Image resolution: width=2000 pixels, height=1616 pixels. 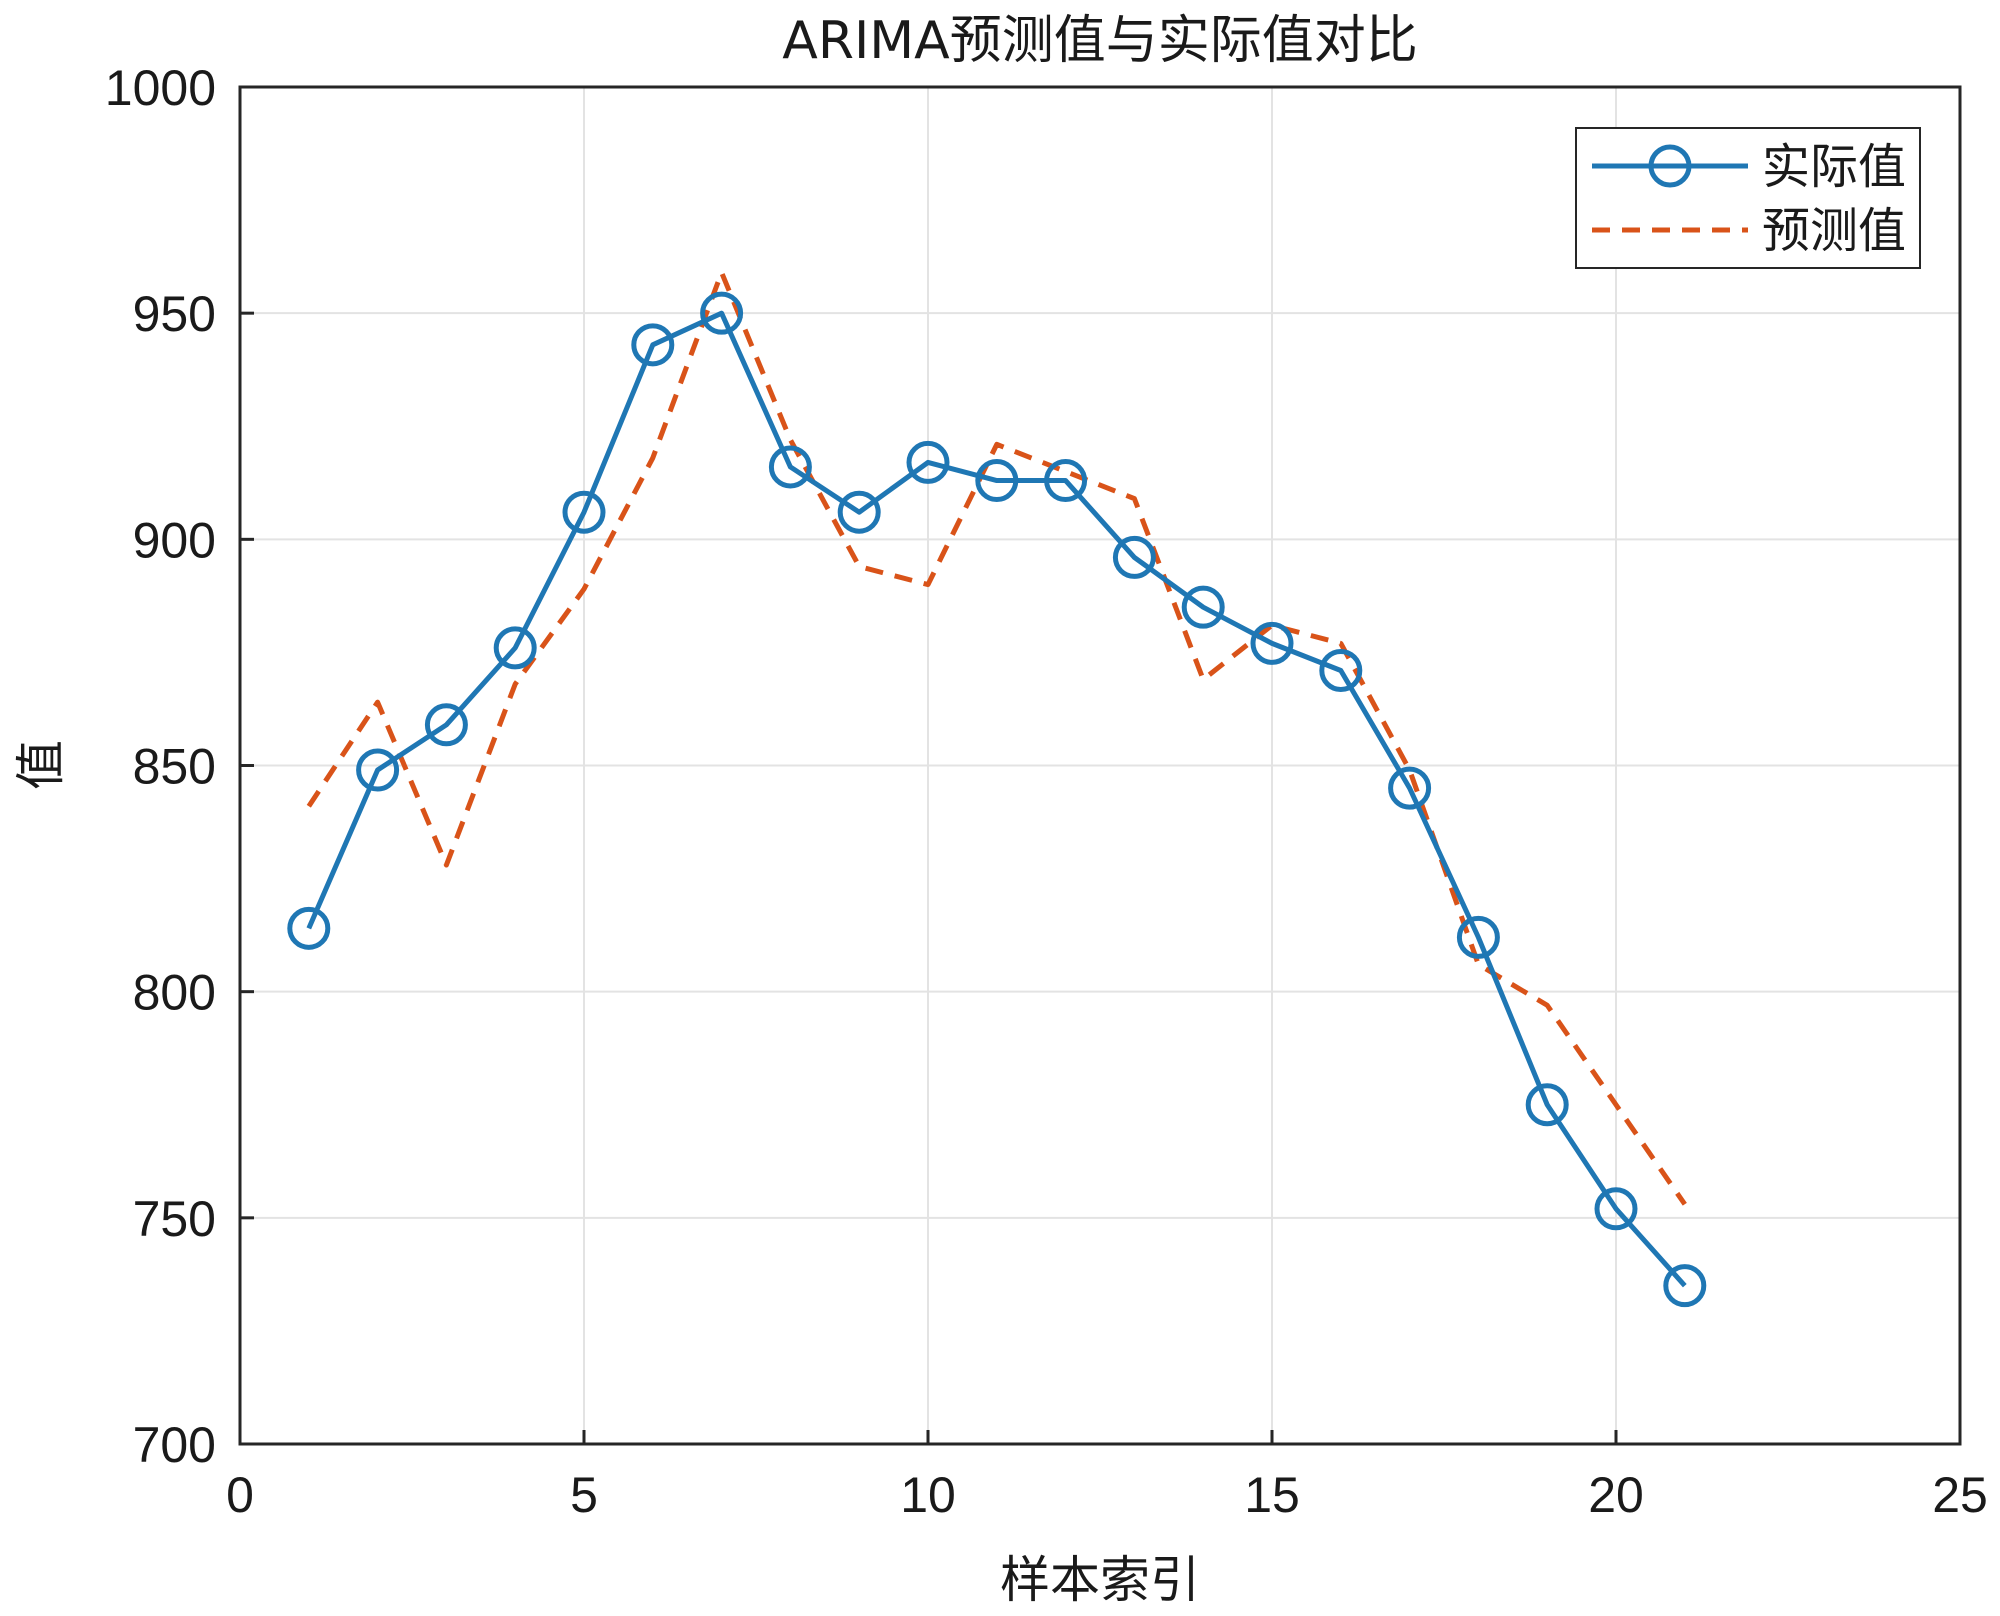 I want to click on y-tick-label: 700, so click(x=174, y=1445).